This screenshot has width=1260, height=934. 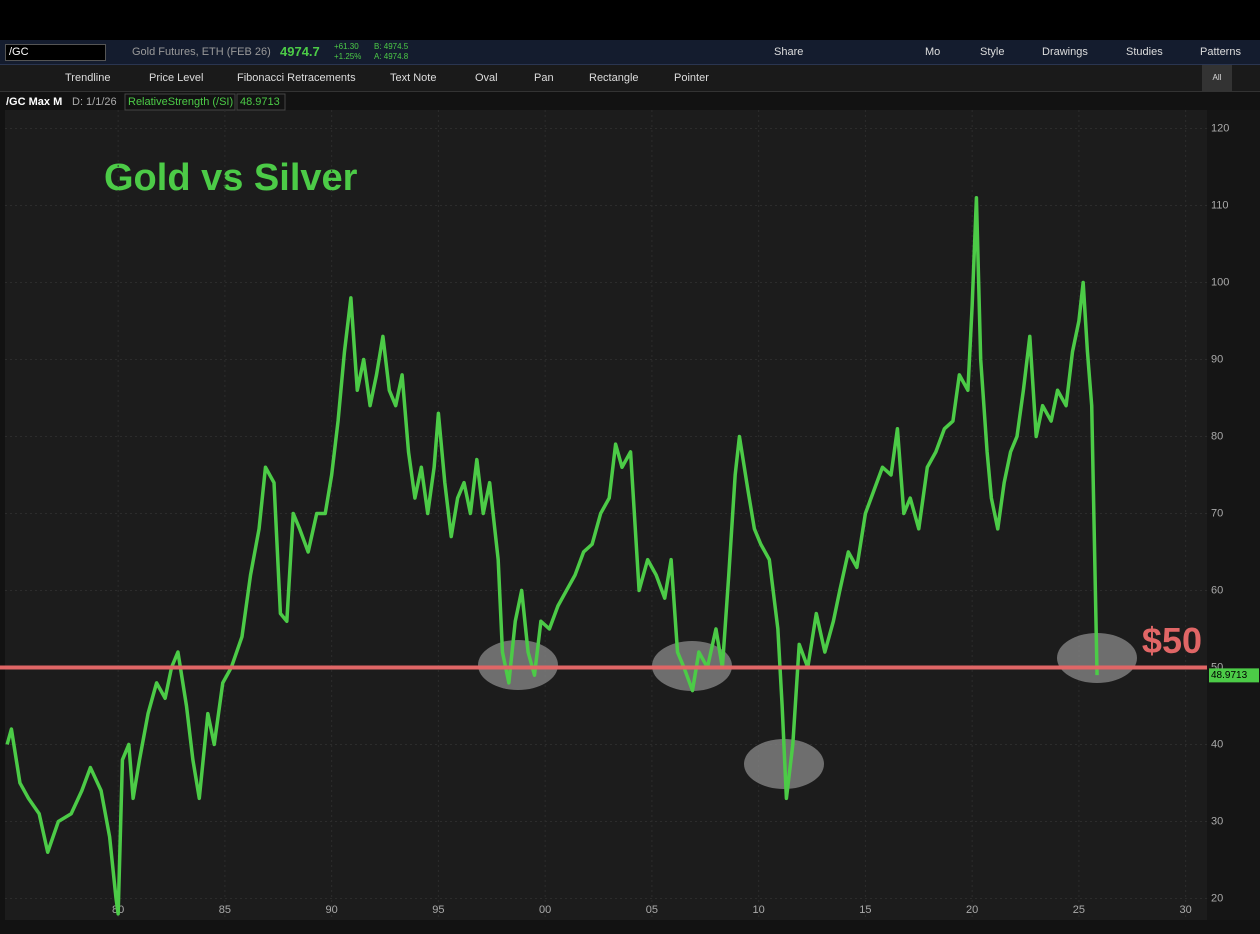 I want to click on tool: Price Level, so click(x=176, y=78).